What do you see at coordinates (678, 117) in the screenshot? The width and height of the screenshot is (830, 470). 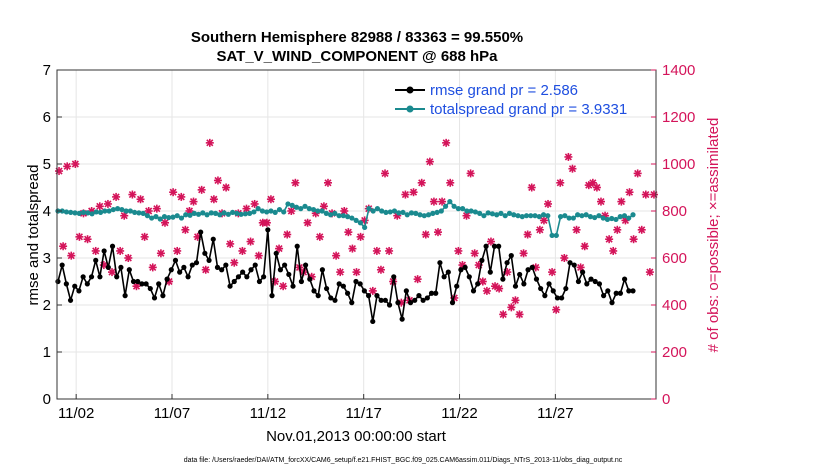 I see `y-tick-label-right: 1200` at bounding box center [678, 117].